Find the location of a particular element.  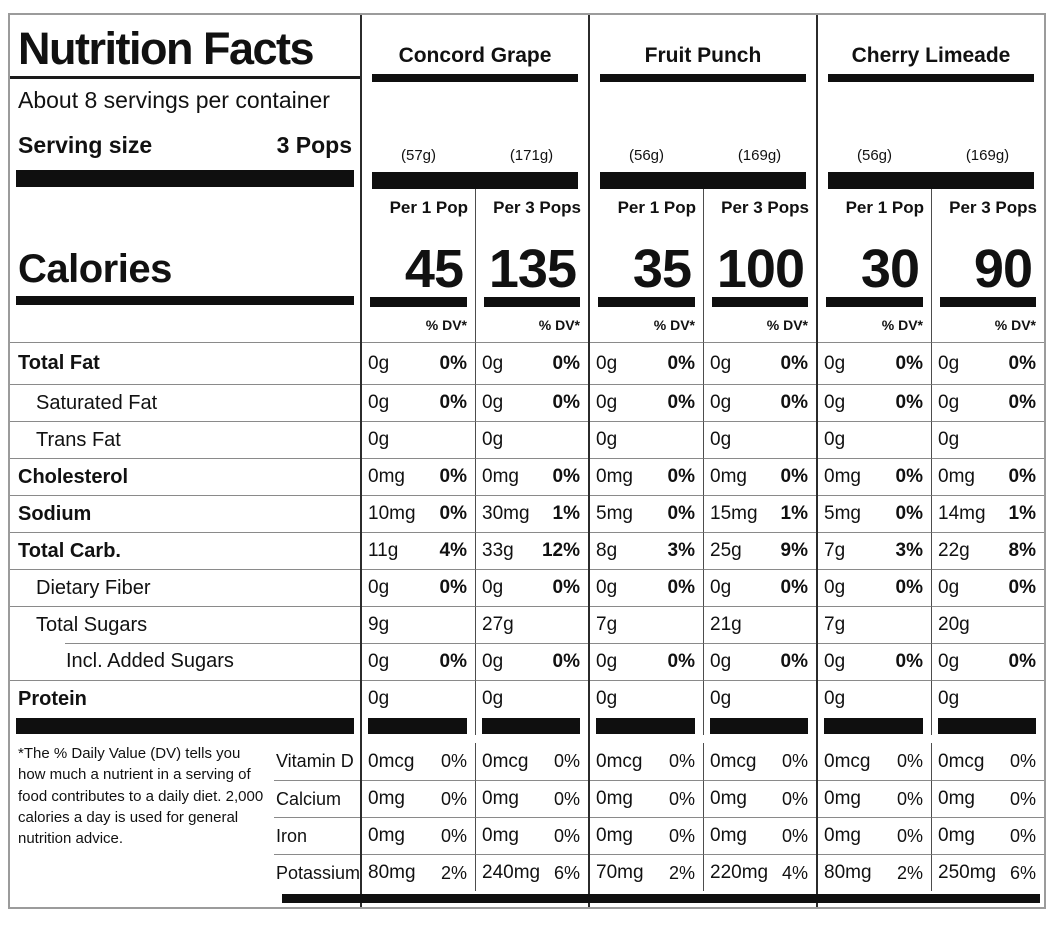

nutrient-label: Total Fat is located at coordinates (59, 363).